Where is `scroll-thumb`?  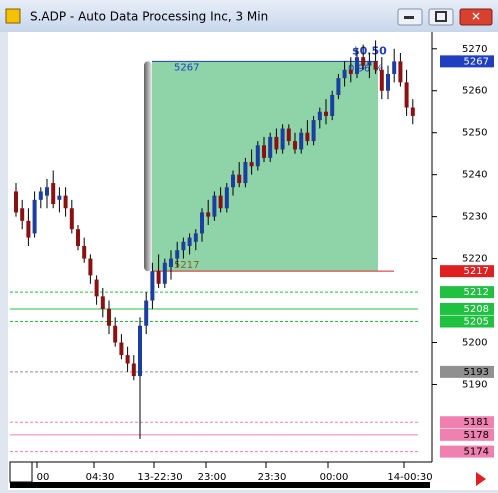 scroll-thumb is located at coordinates (21, 472).